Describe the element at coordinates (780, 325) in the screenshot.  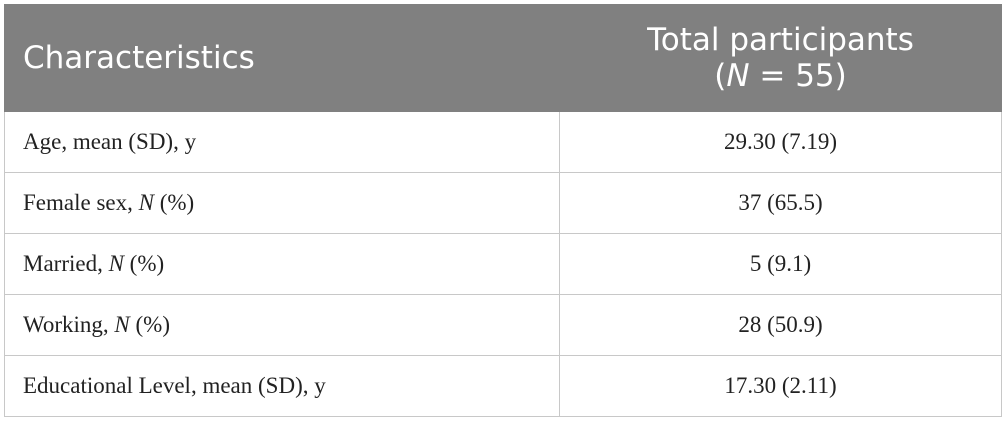
I see `value-cell: 28 (50.9)` at that location.